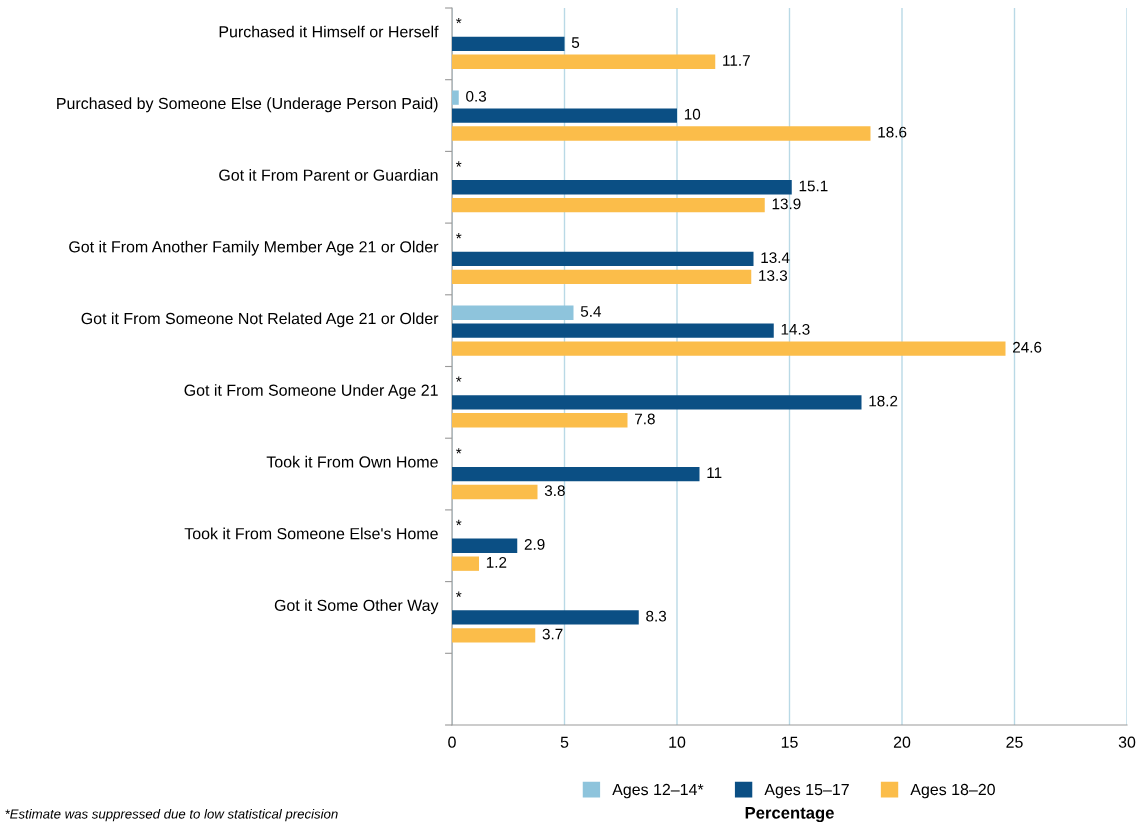 Image resolution: width=1140 pixels, height=838 pixels. Describe the element at coordinates (329, 31) in the screenshot. I see `y-tick-label: Purchased it Himself or Herself` at that location.